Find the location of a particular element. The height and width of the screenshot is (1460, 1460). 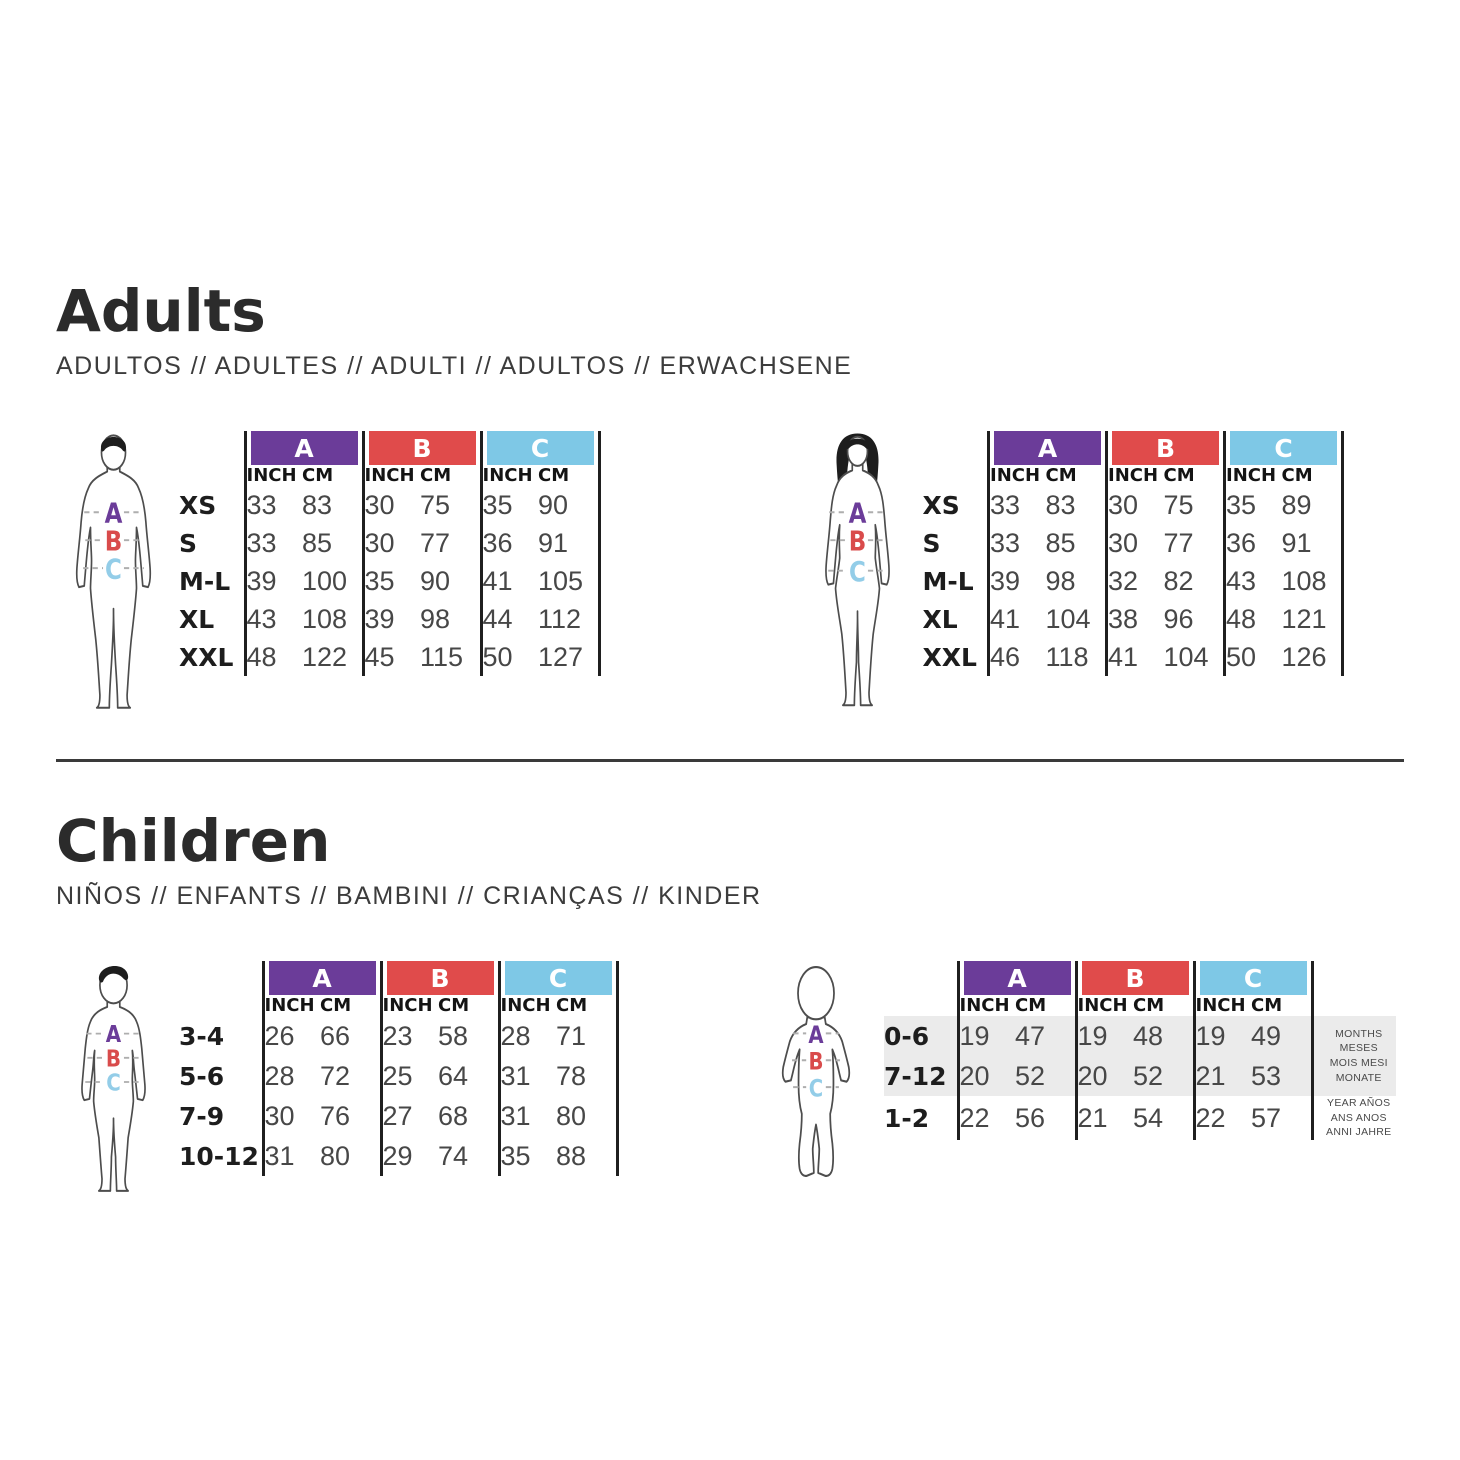

value-cell: 121 is located at coordinates (1312, 619).